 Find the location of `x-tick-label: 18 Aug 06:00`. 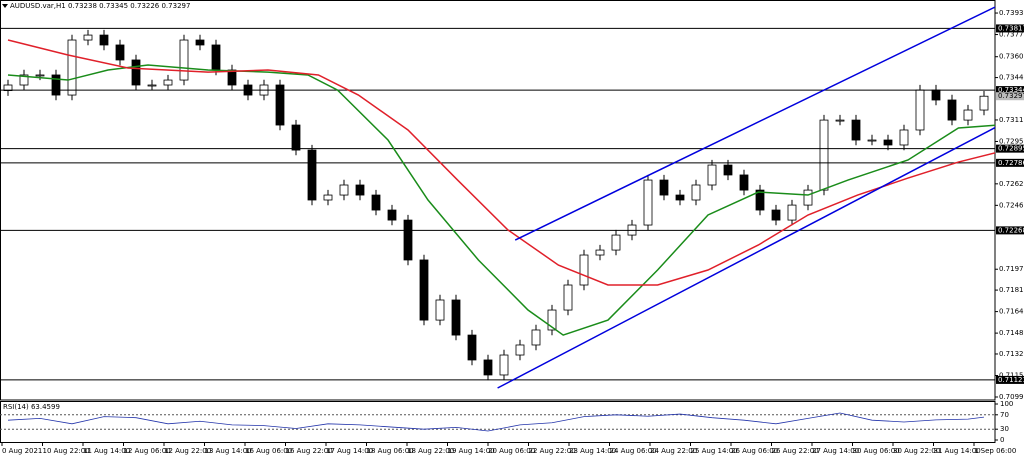

x-tick-label: 18 Aug 06:00 is located at coordinates (390, 451).